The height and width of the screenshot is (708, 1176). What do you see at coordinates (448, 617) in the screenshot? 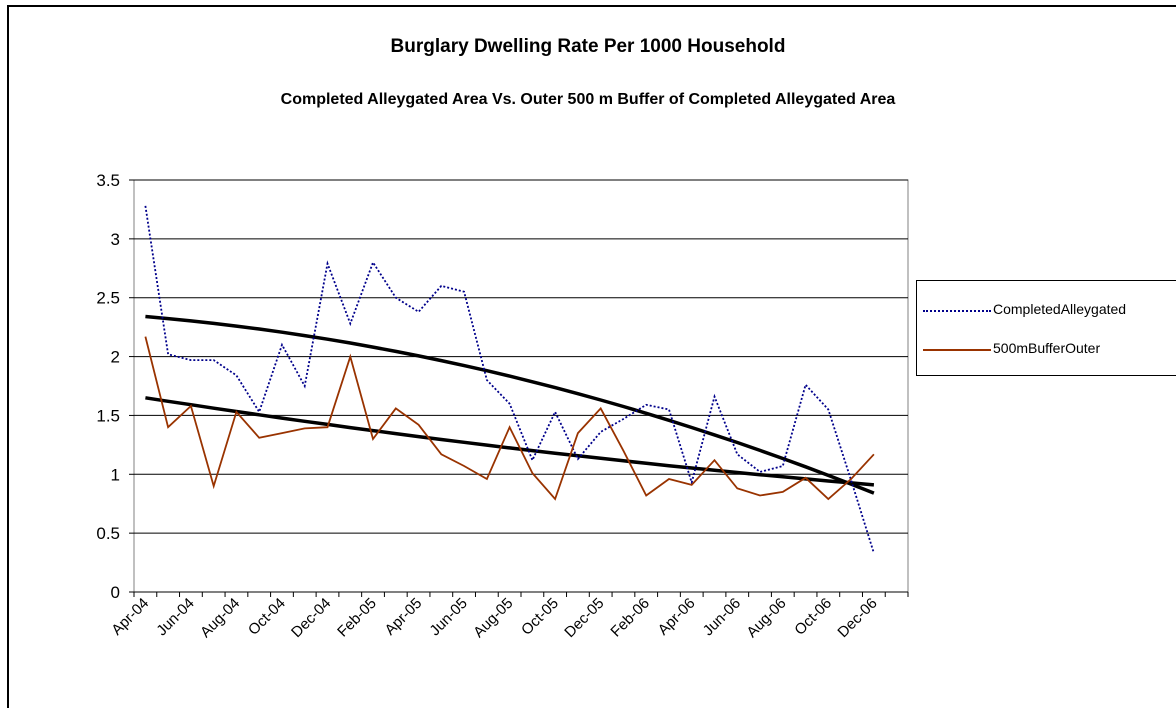
I see `x-tick-label: Jun-05` at bounding box center [448, 617].